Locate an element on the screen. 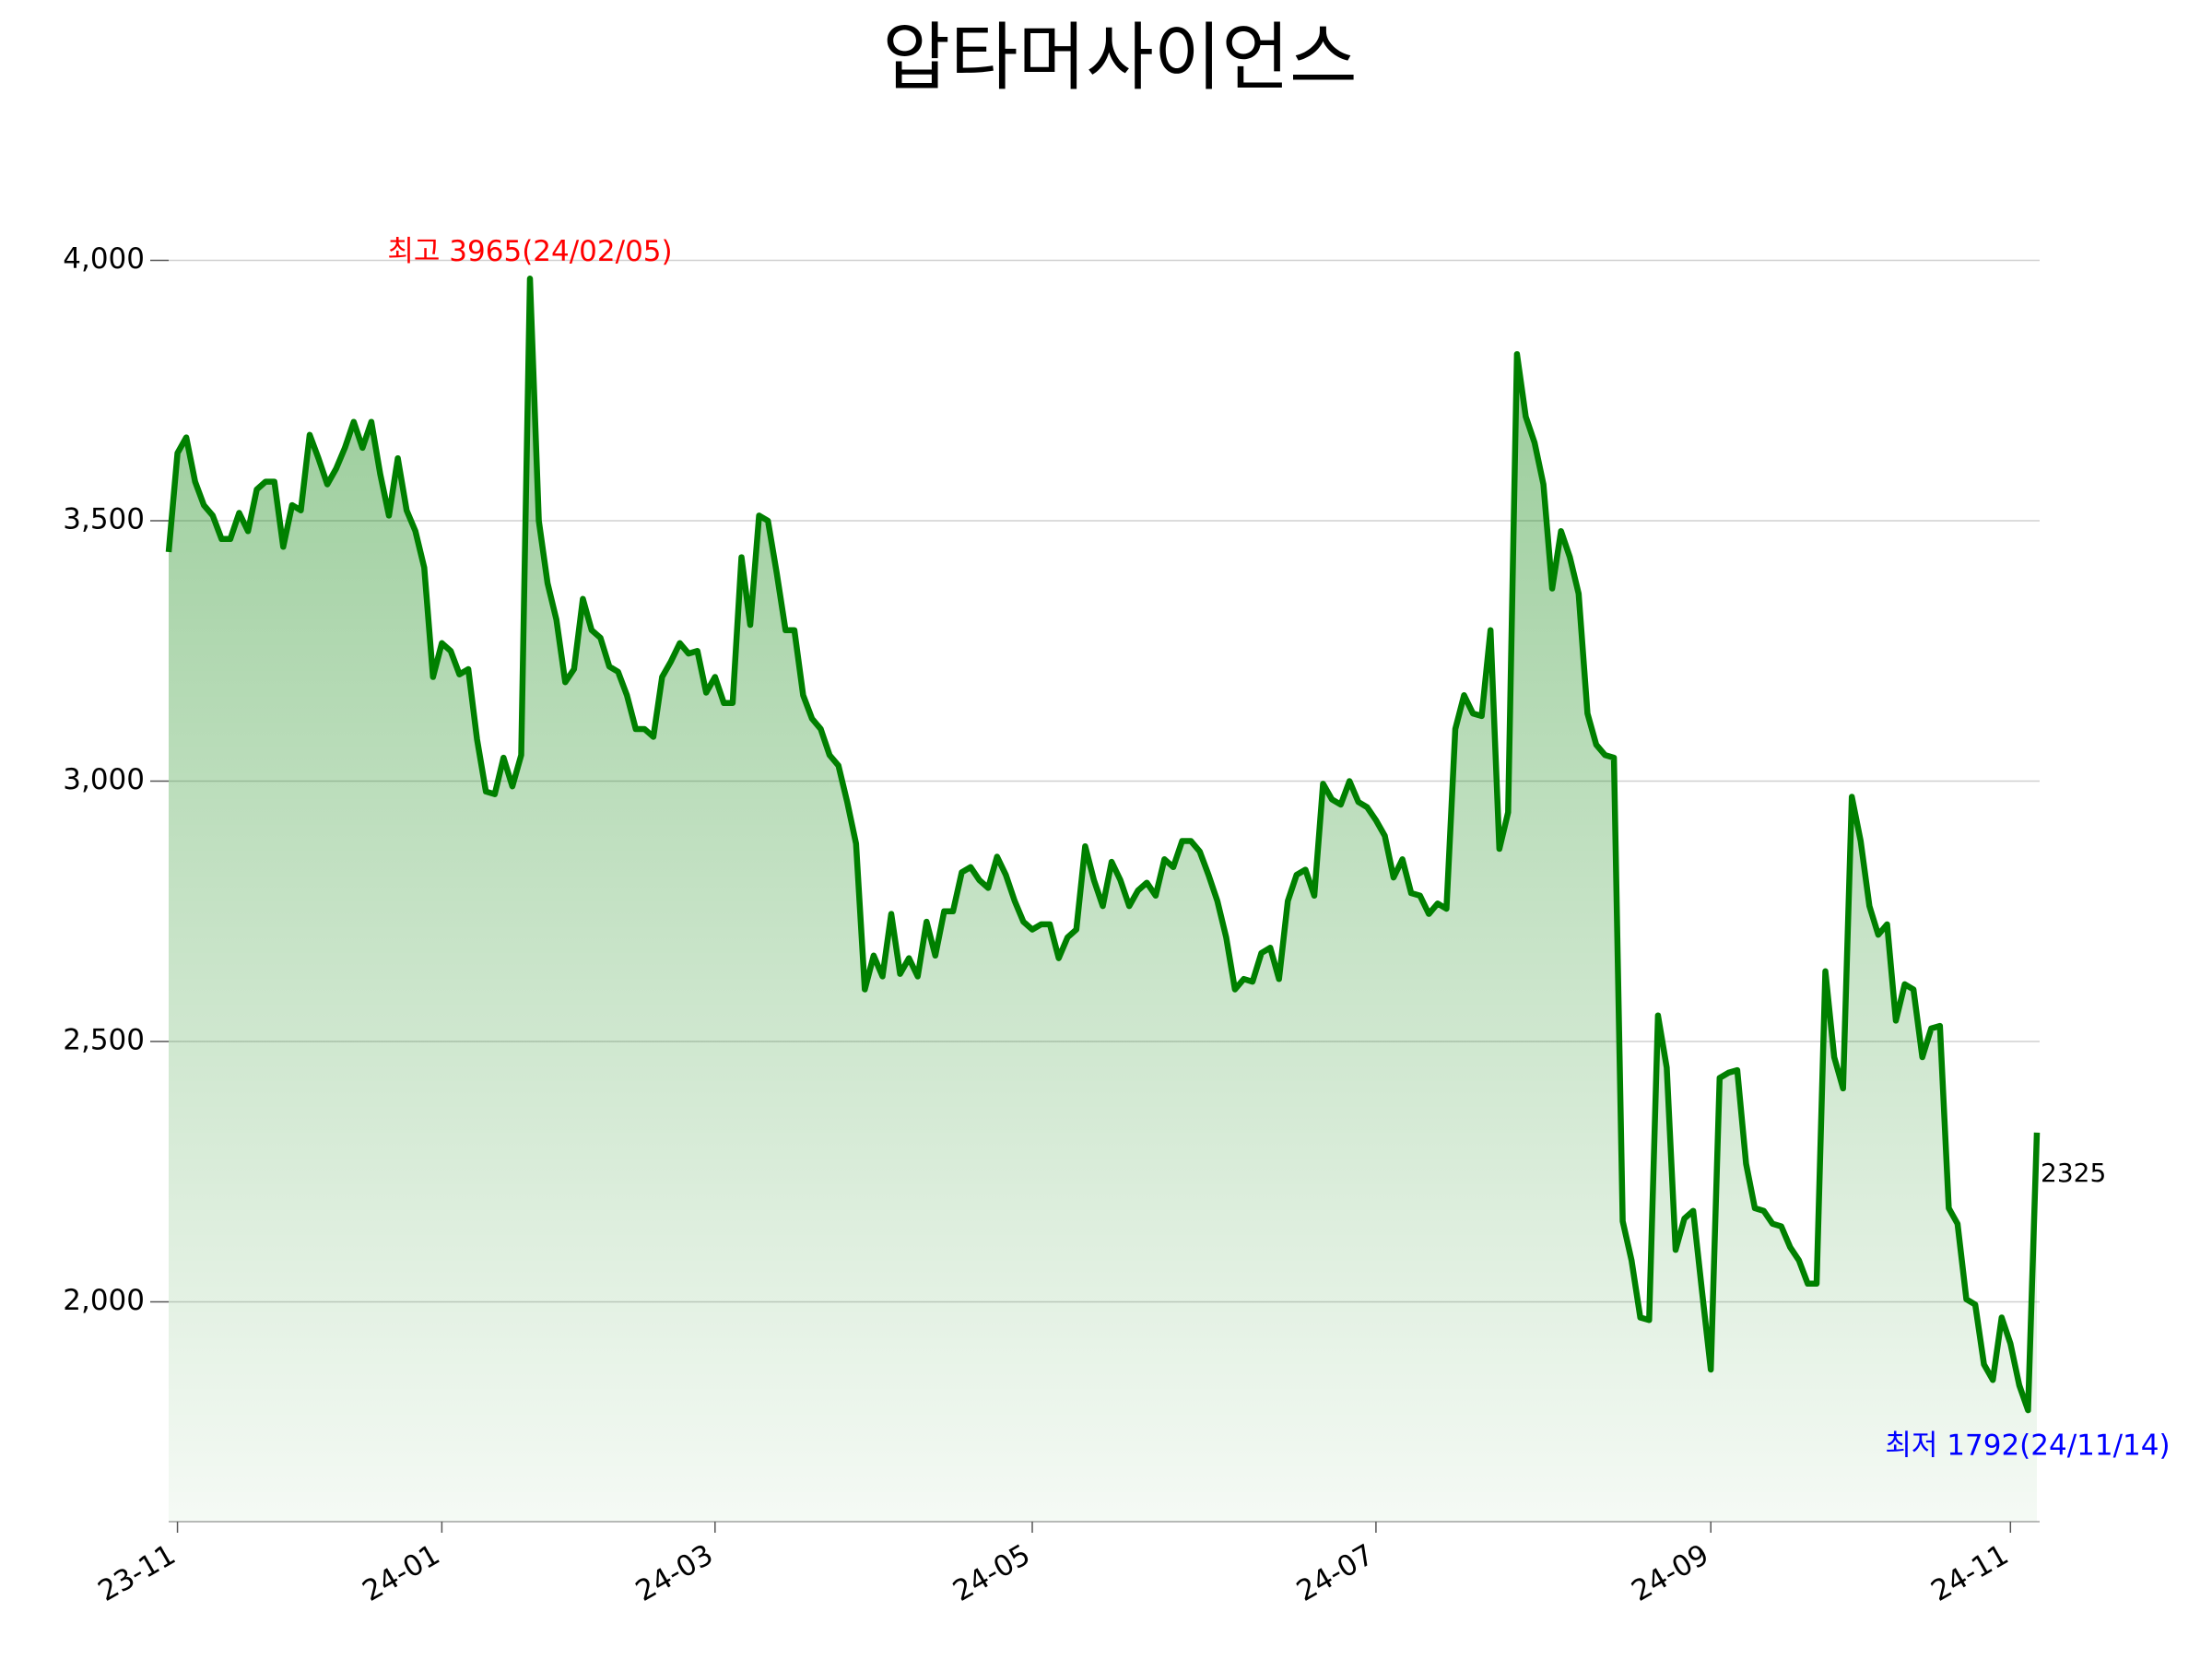 The width and height of the screenshot is (2212, 1659). y-tick-label: 3,000 is located at coordinates (104, 779).